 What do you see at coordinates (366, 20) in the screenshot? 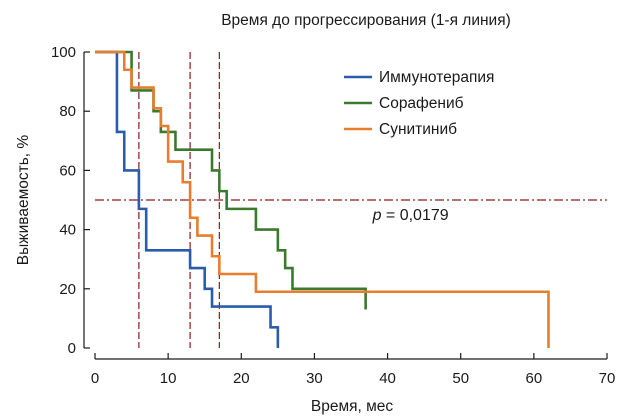
I see `chart-title: Время до прогрессирования (1-я линия)` at bounding box center [366, 20].